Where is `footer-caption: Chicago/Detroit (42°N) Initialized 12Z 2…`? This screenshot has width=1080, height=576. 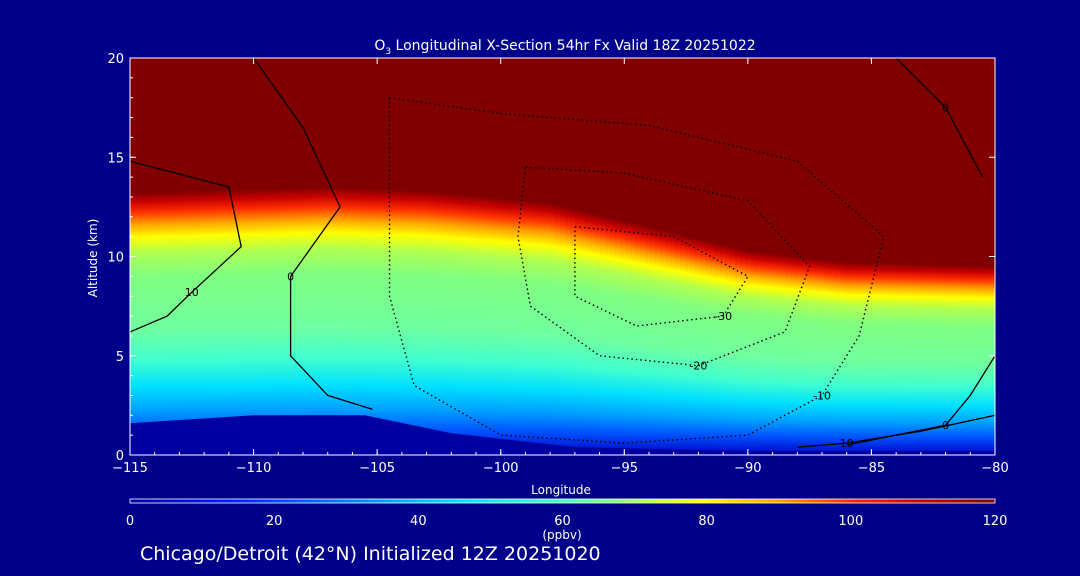 footer-caption: Chicago/Detroit (42°N) Initialized 12Z 2… is located at coordinates (370, 554).